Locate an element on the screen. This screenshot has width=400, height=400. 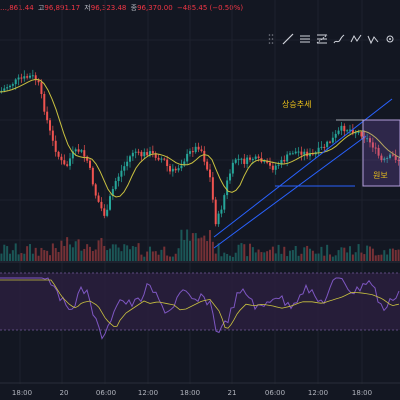
trend-line-icon is located at coordinates (288, 39).